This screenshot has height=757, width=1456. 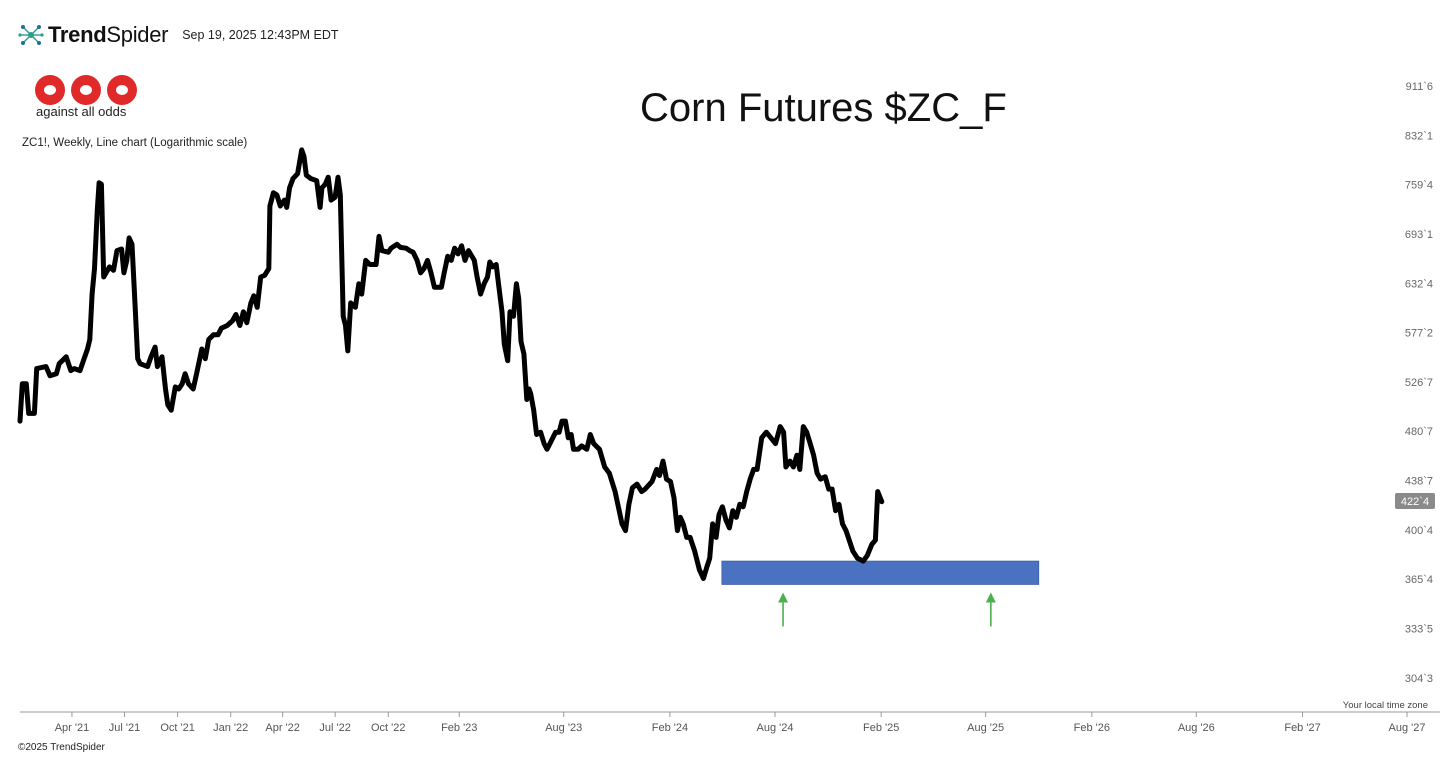 What do you see at coordinates (1419, 87) in the screenshot?
I see `y-tick-label: 911`6` at bounding box center [1419, 87].